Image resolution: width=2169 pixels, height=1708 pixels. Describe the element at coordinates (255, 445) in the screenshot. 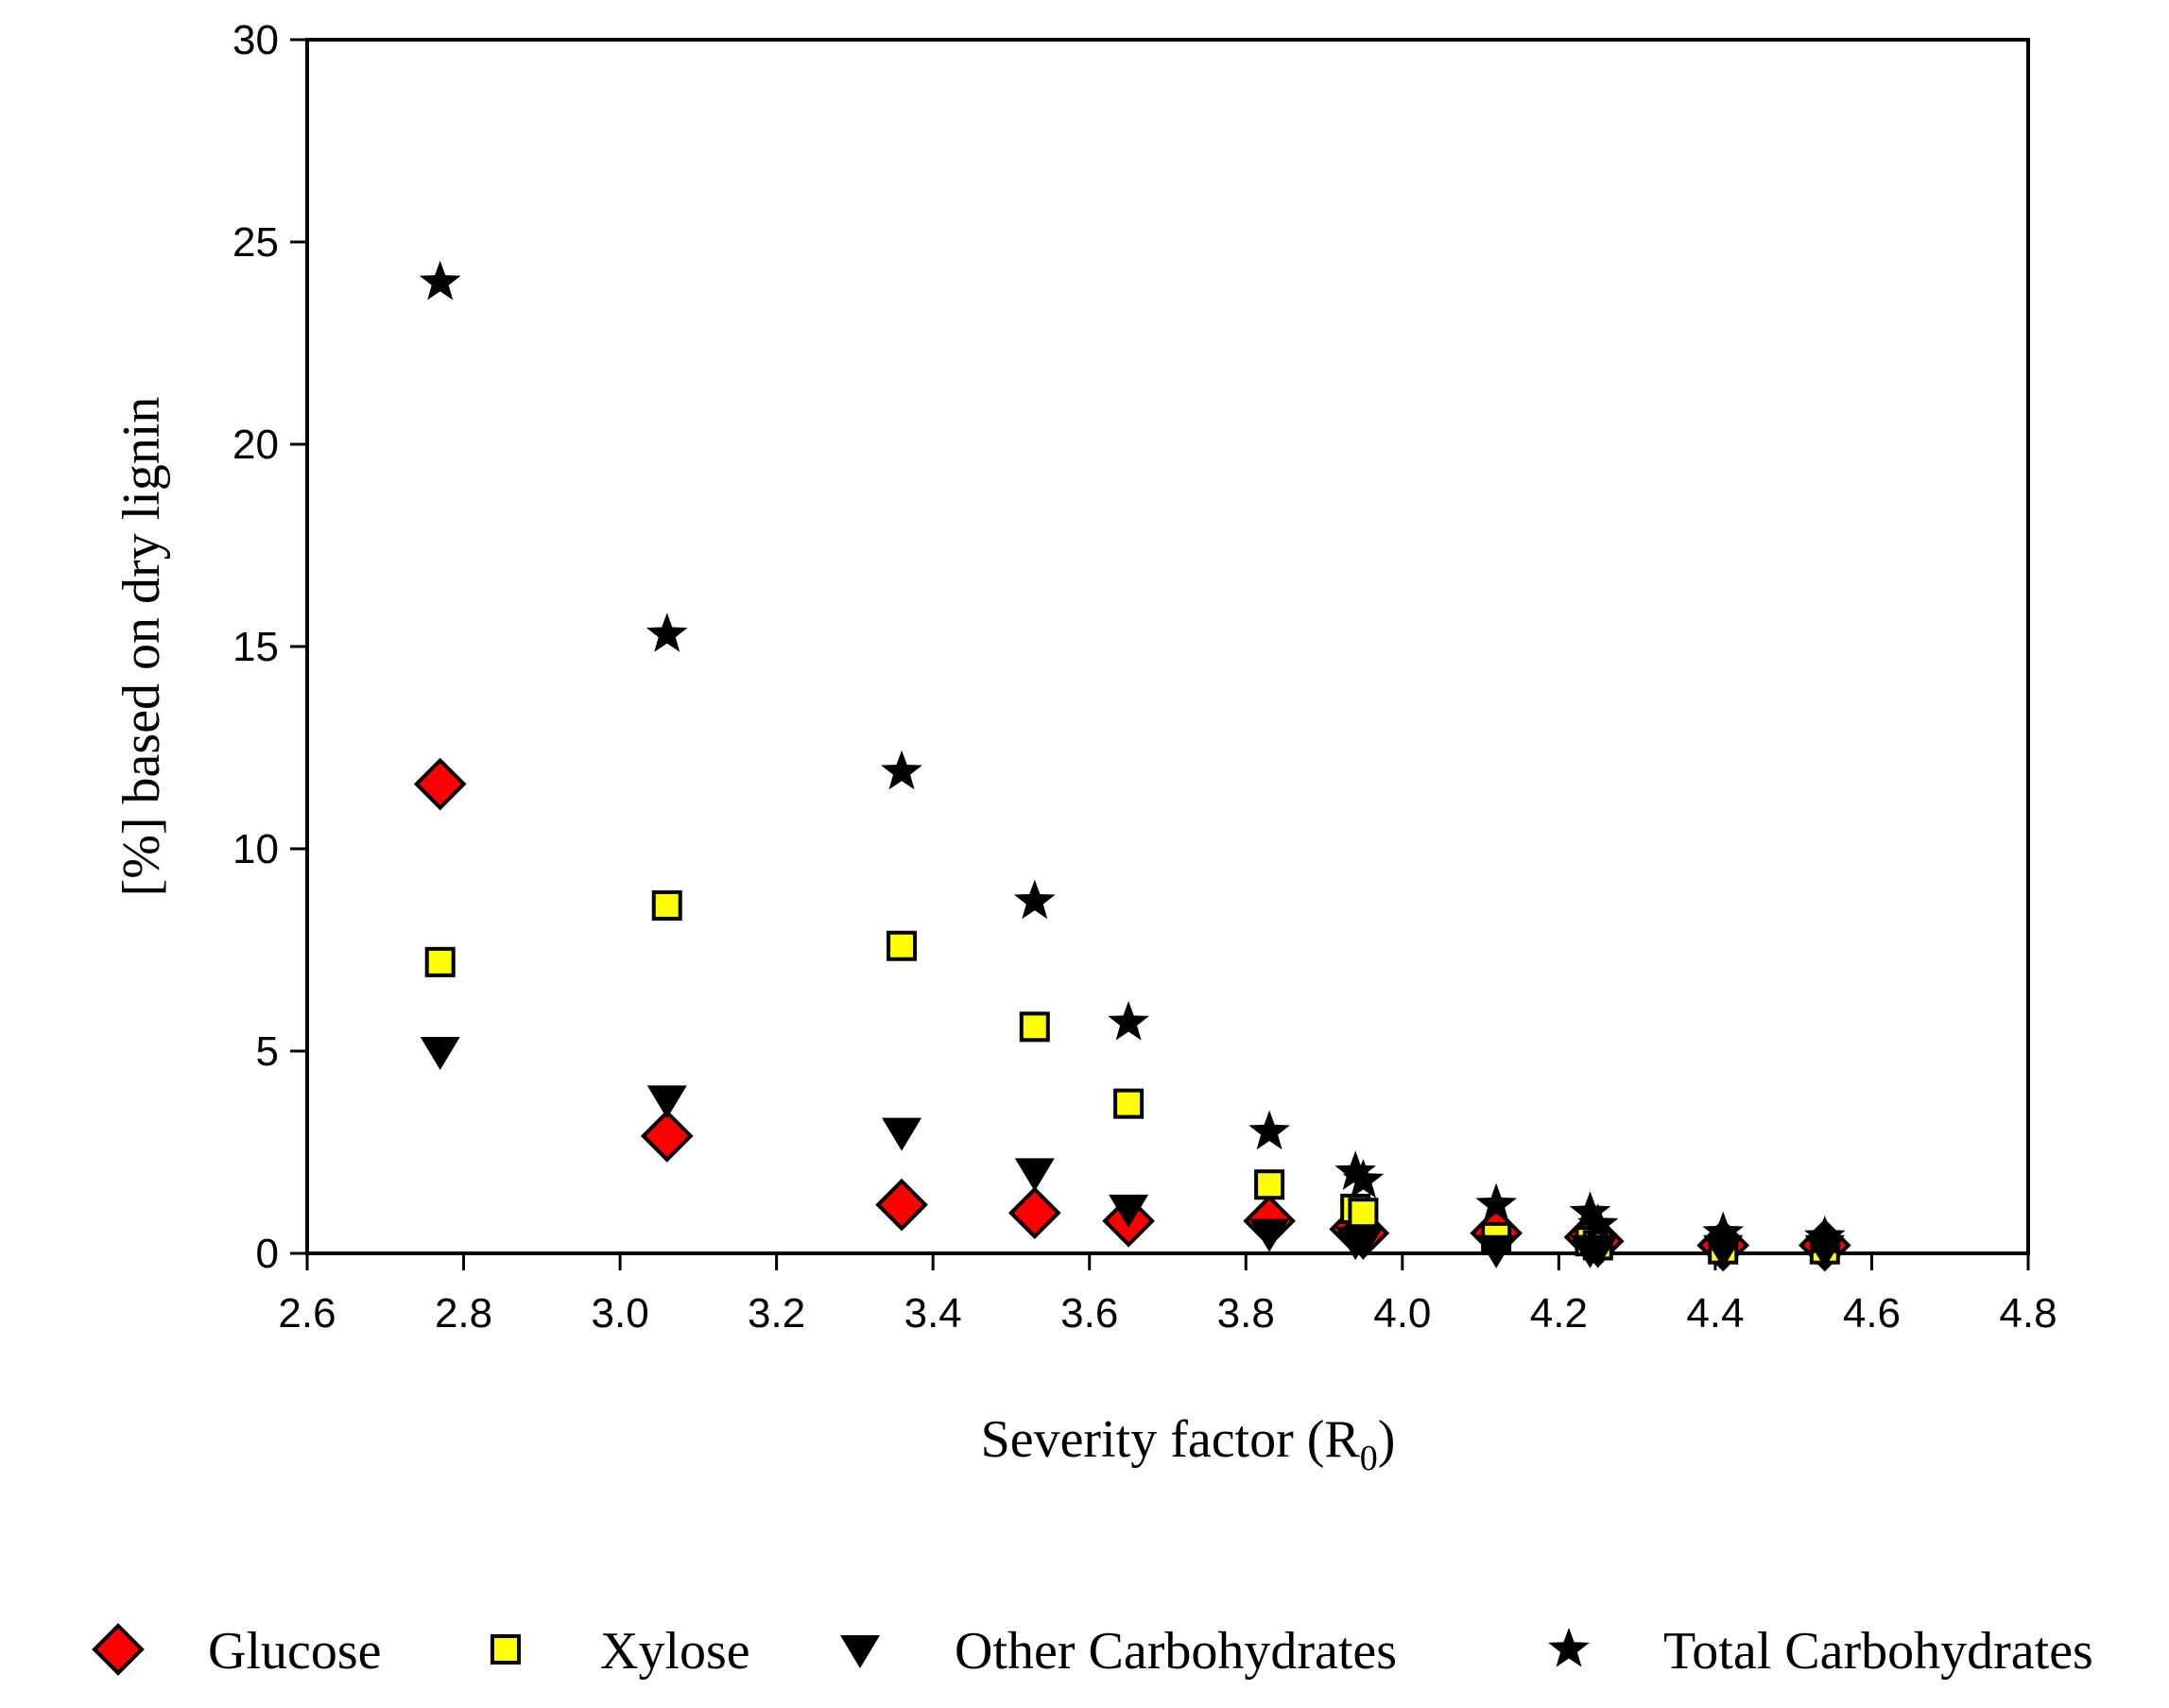

I see `y-tick-label: 20` at that location.